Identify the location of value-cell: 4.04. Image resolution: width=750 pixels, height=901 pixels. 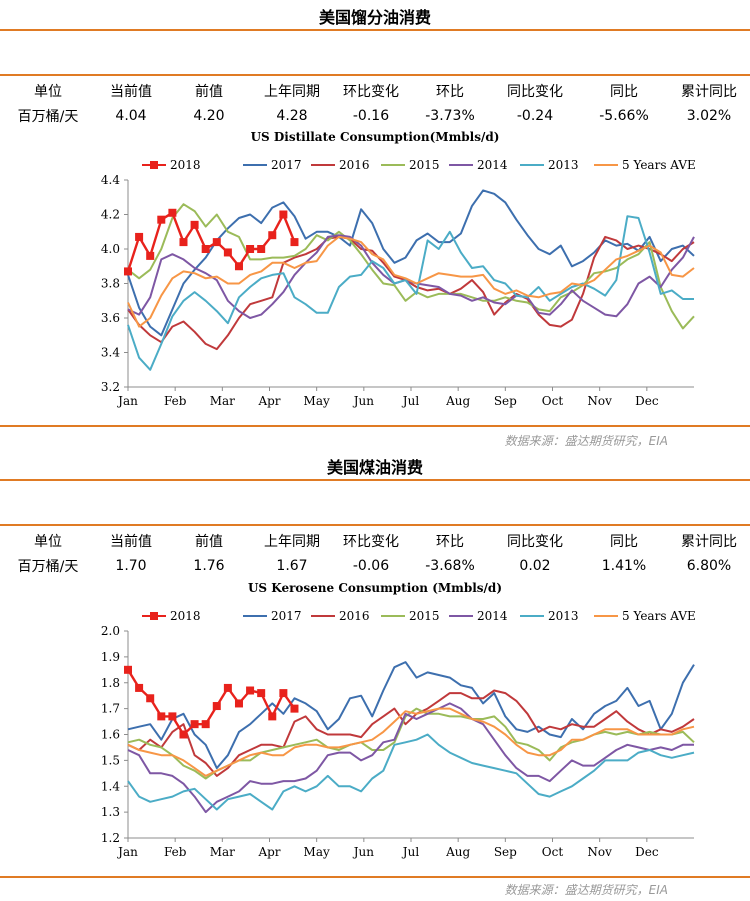
(131, 116).